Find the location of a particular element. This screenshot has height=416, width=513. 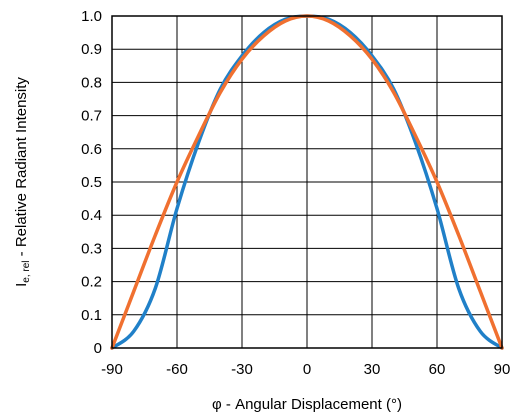

y-axis-title-subscript: e, rel is located at coordinates (26, 272).